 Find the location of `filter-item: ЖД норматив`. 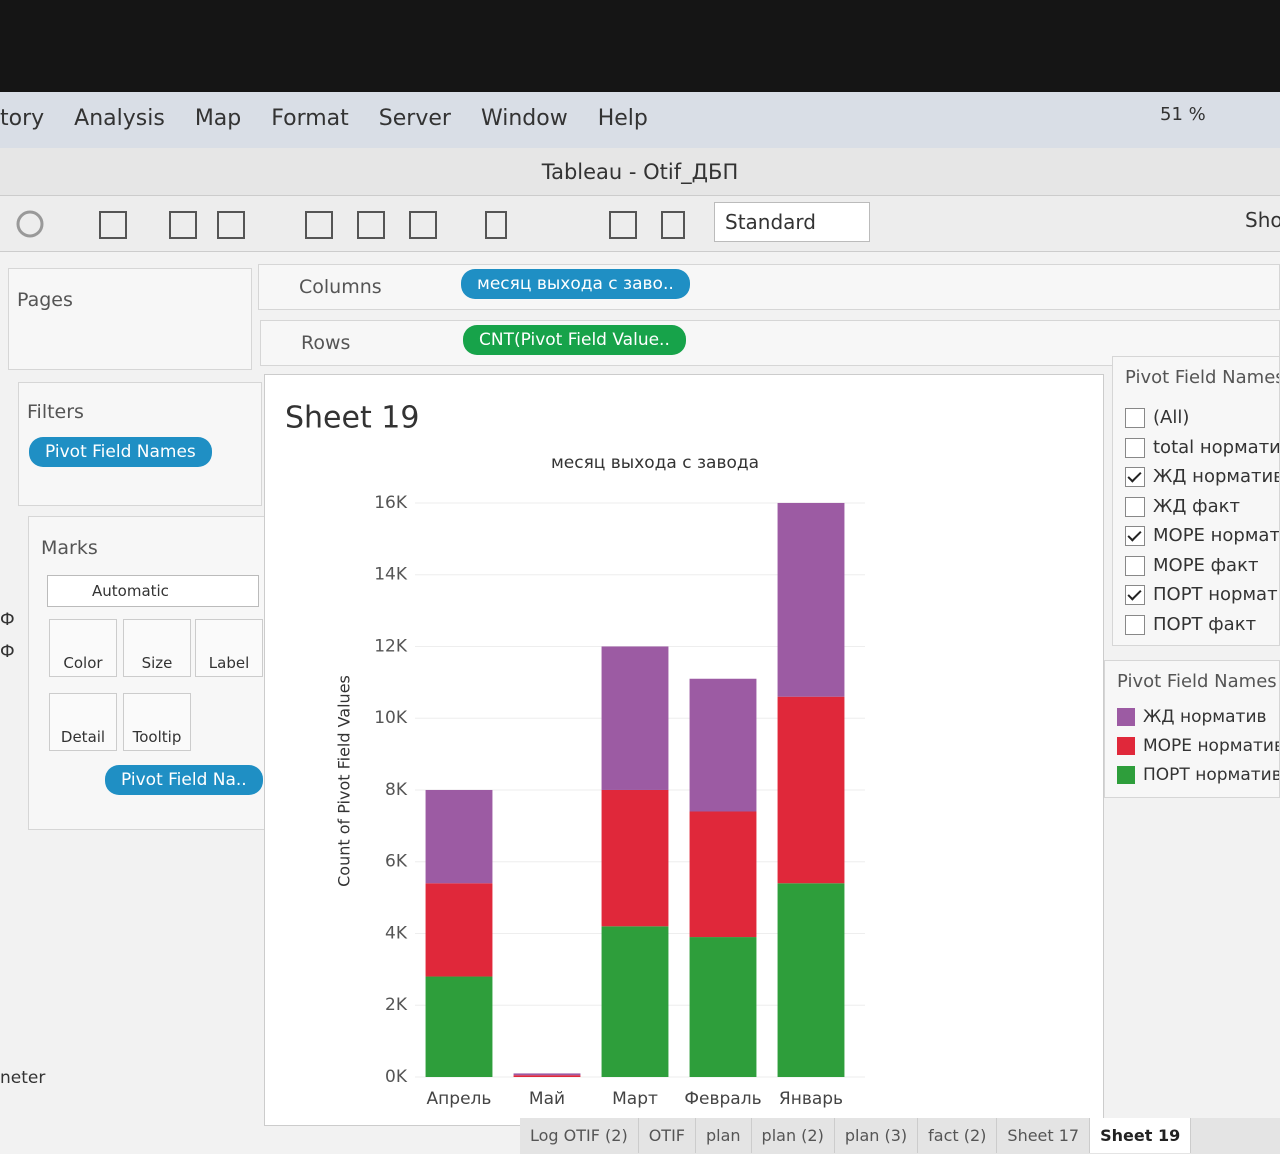

filter-item: ЖД норматив is located at coordinates (1202, 481).